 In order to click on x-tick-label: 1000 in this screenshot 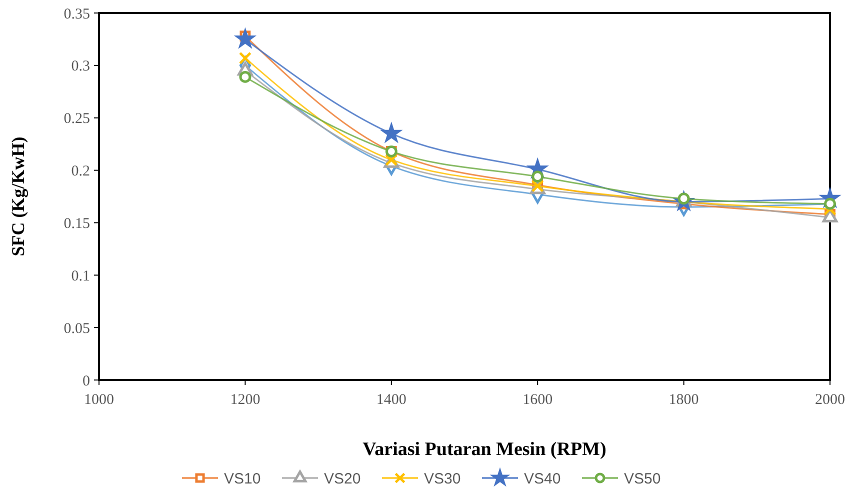, I will do `click(99, 400)`.